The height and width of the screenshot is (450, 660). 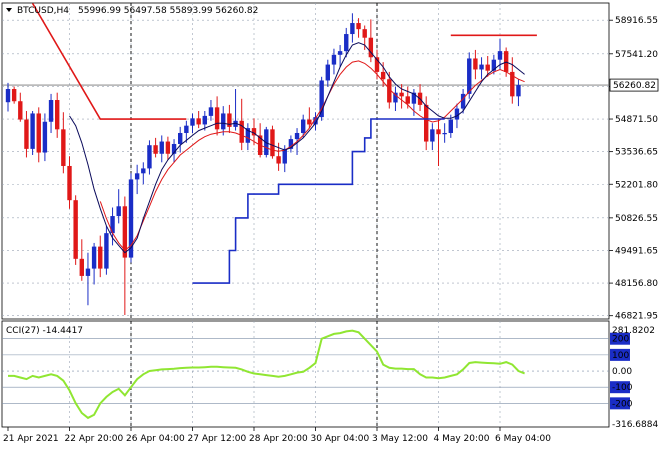 I want to click on current-price-box, so click(x=634, y=85).